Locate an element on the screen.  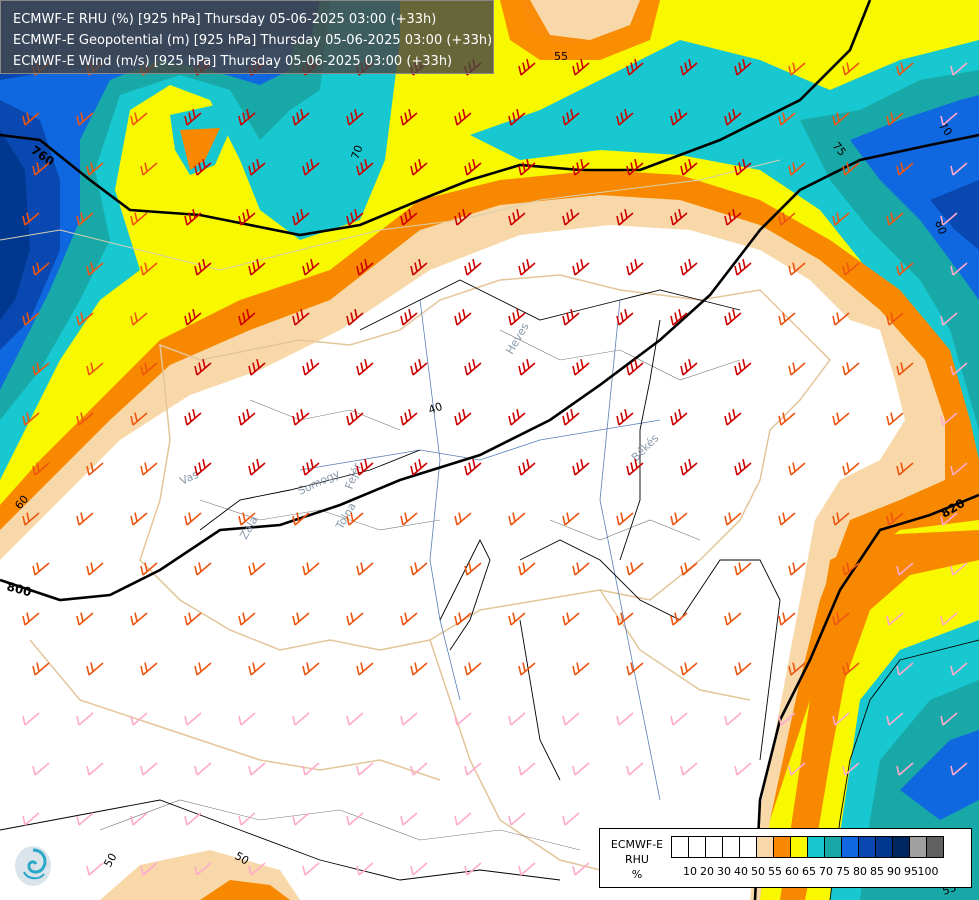
legend-tick-label: 55 is located at coordinates (775, 871).